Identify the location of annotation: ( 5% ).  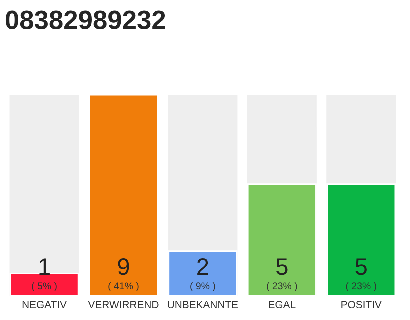
(44, 287).